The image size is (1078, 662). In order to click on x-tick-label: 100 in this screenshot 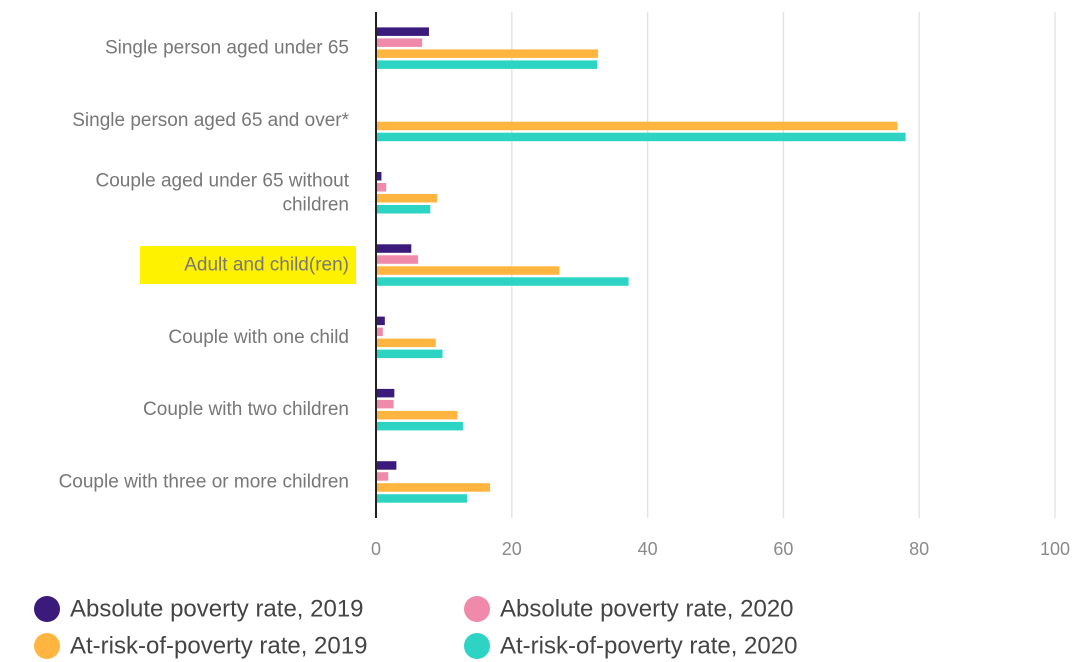, I will do `click(1055, 549)`.